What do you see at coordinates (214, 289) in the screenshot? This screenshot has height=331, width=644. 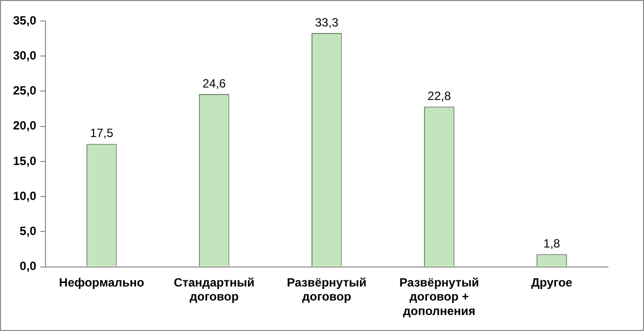 I see `x-tick-label: Стандартный договор` at bounding box center [214, 289].